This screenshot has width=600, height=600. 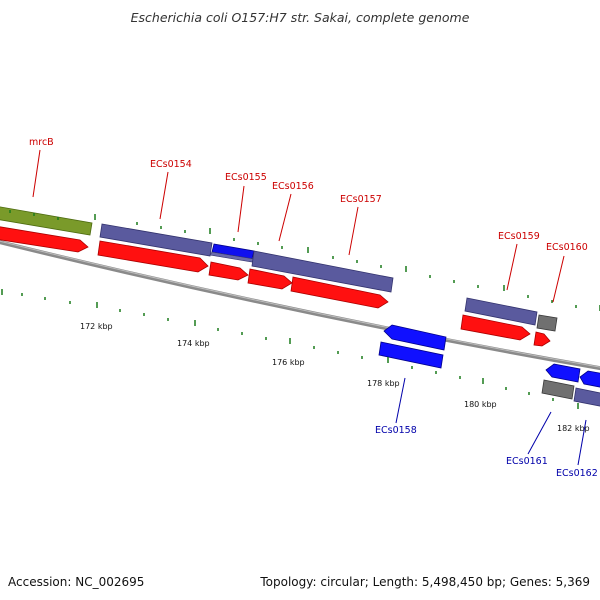 What do you see at coordinates (76, 582) in the screenshot?
I see `accession-text: Accession: NC_002695` at bounding box center [76, 582].